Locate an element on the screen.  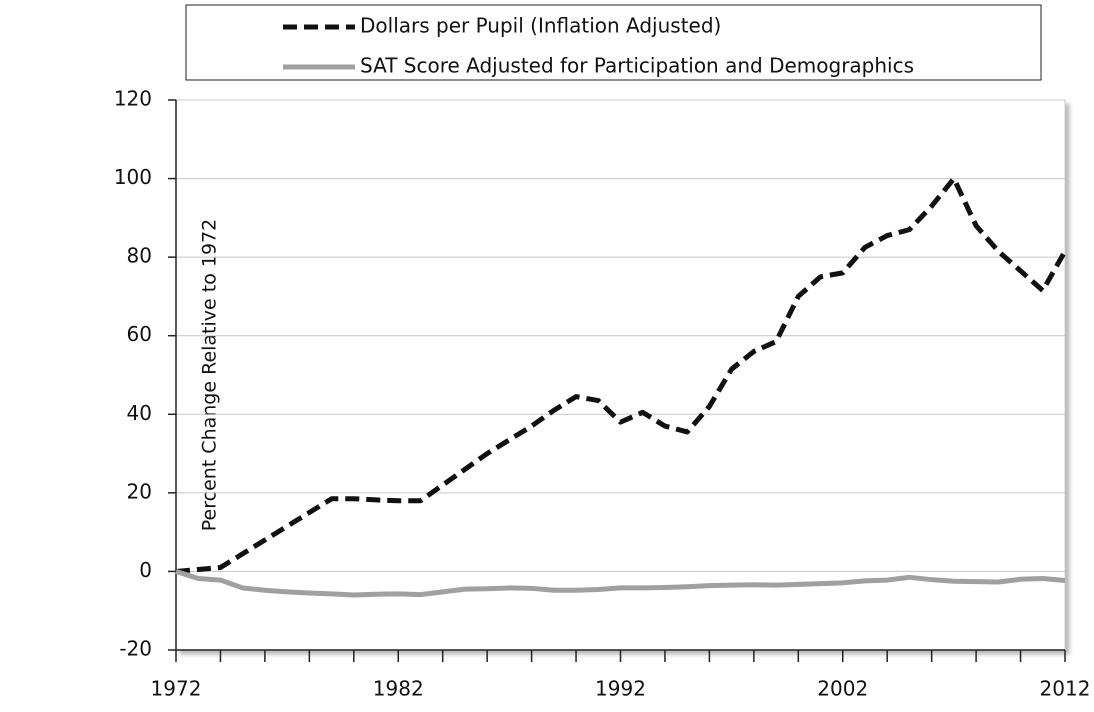
y-tick-label: 40 is located at coordinates (139, 413).